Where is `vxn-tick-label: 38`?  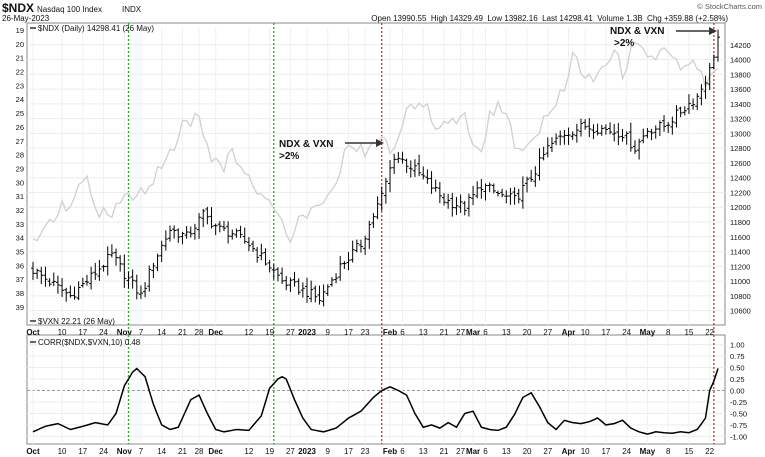 vxn-tick-label: 38 is located at coordinates (20, 293).